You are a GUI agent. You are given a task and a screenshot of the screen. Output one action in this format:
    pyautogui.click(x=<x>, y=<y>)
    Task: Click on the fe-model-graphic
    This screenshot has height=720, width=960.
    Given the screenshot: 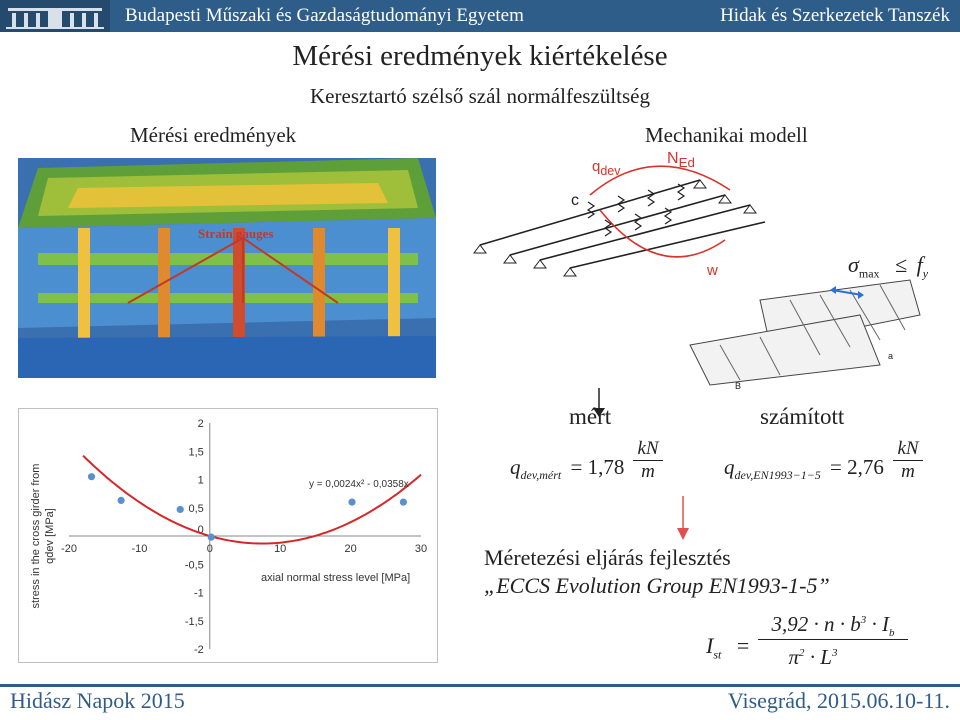 What is the action you would take?
    pyautogui.click(x=227, y=268)
    